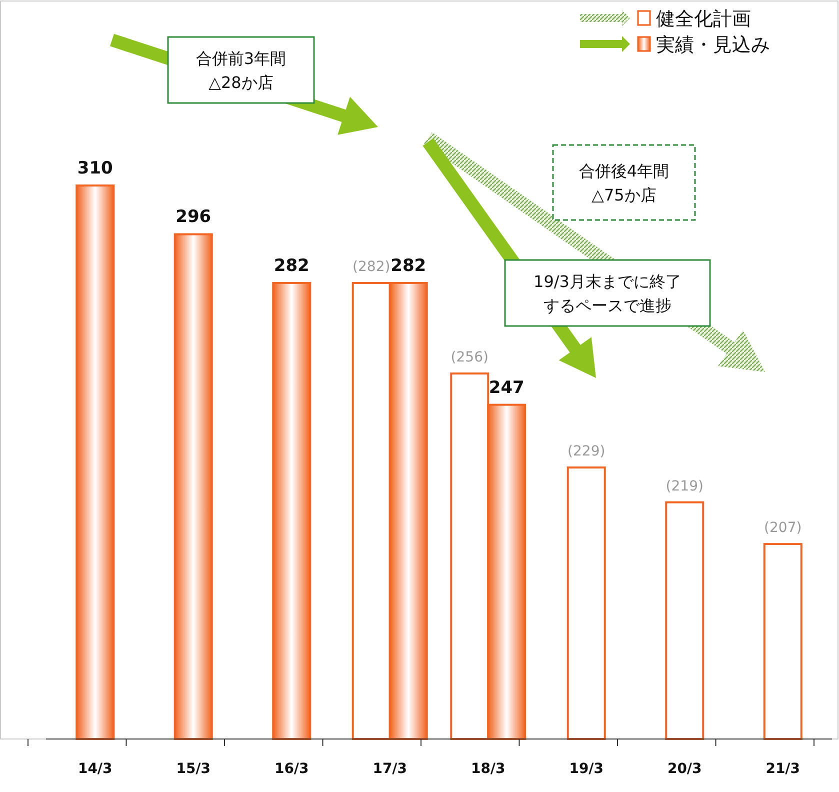  What do you see at coordinates (684, 768) in the screenshot?
I see `x-tick-label: 20/3` at bounding box center [684, 768].